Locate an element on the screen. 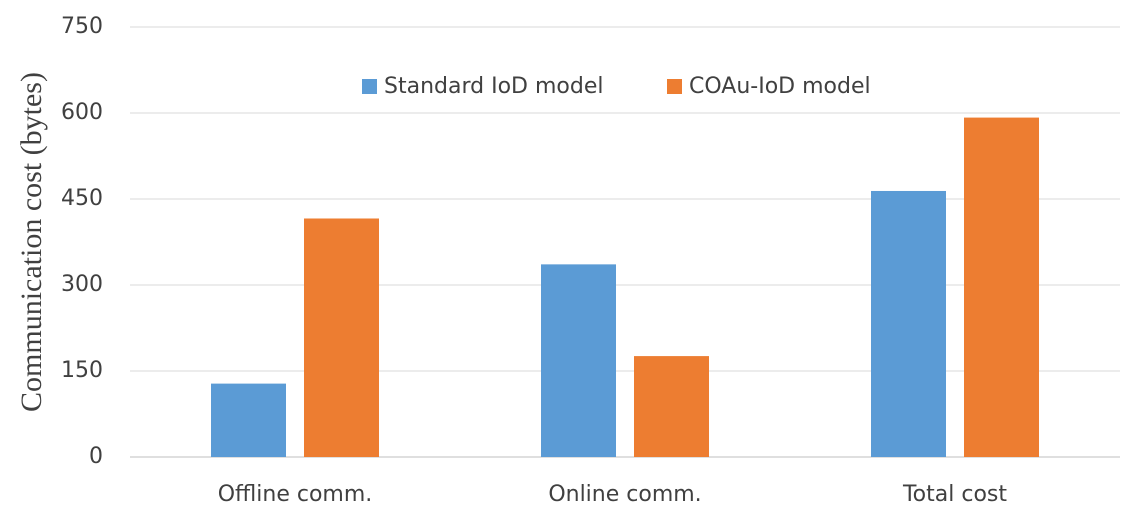 The width and height of the screenshot is (1138, 525). y-tick-label: 450 is located at coordinates (82, 198).